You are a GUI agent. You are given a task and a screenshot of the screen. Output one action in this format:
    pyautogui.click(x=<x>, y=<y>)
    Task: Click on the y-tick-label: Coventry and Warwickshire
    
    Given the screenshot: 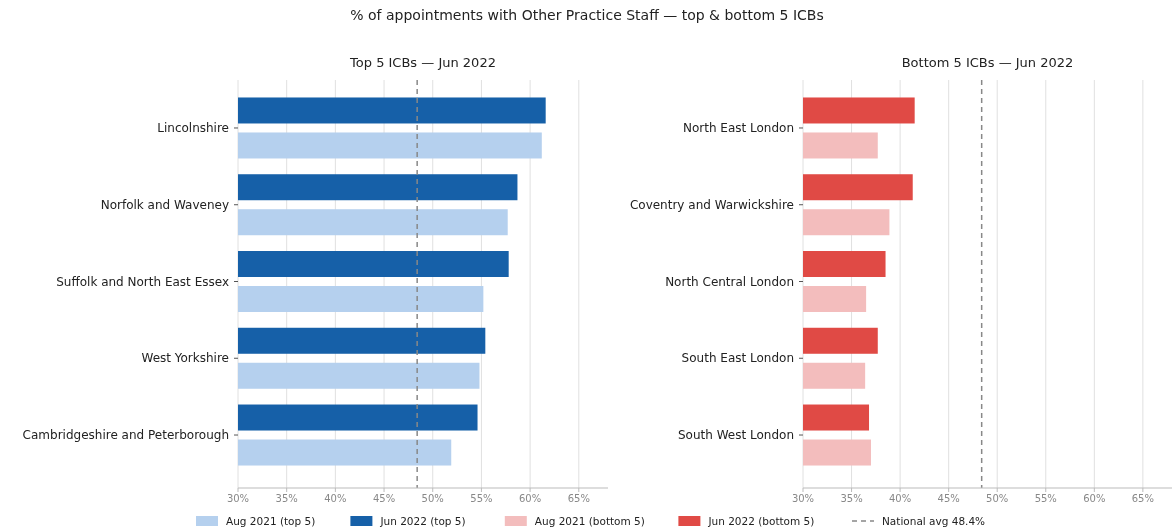 What is the action you would take?
    pyautogui.click(x=711, y=204)
    